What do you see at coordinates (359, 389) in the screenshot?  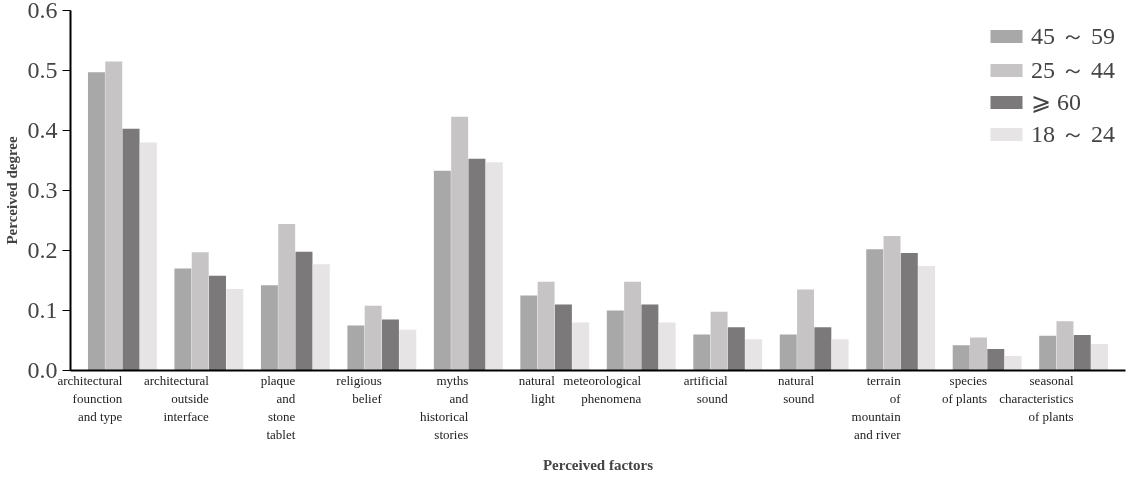 I see `category-label: religious belief` at bounding box center [359, 389].